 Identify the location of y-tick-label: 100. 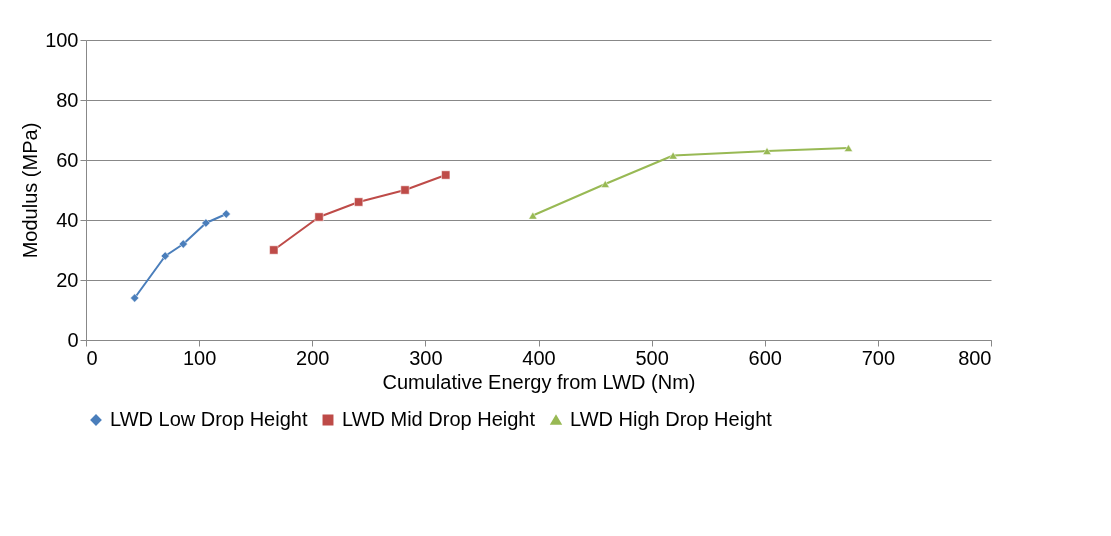
(62, 39).